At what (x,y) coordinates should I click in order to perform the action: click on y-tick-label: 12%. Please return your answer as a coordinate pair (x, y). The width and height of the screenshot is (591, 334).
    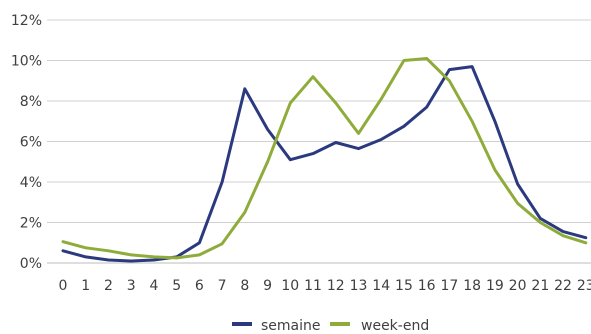
    Looking at the image, I should click on (26, 21).